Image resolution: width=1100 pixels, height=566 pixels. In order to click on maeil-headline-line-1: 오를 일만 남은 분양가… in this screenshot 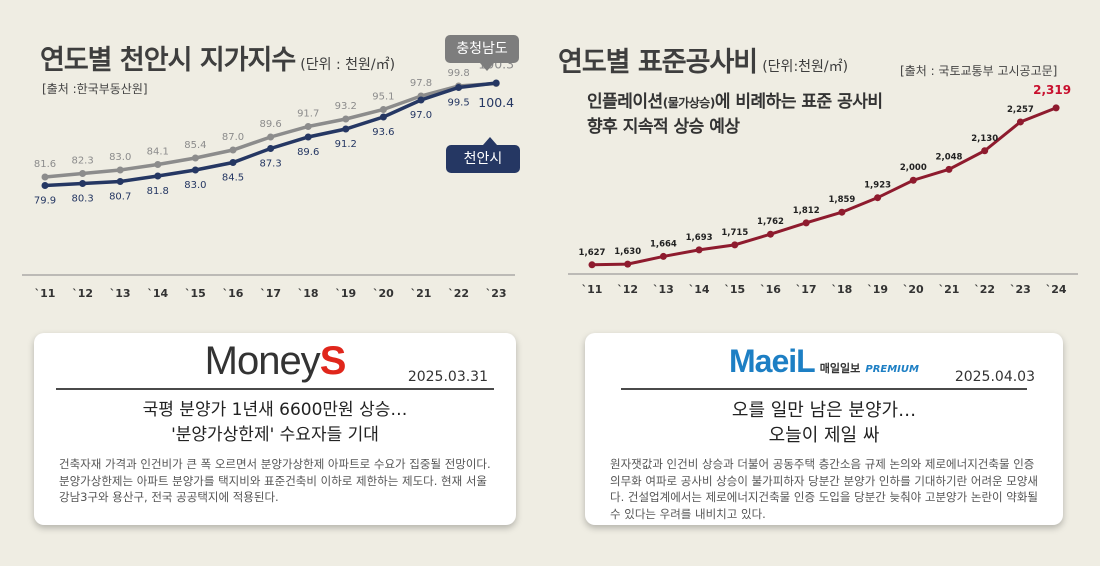, I will do `click(824, 410)`.